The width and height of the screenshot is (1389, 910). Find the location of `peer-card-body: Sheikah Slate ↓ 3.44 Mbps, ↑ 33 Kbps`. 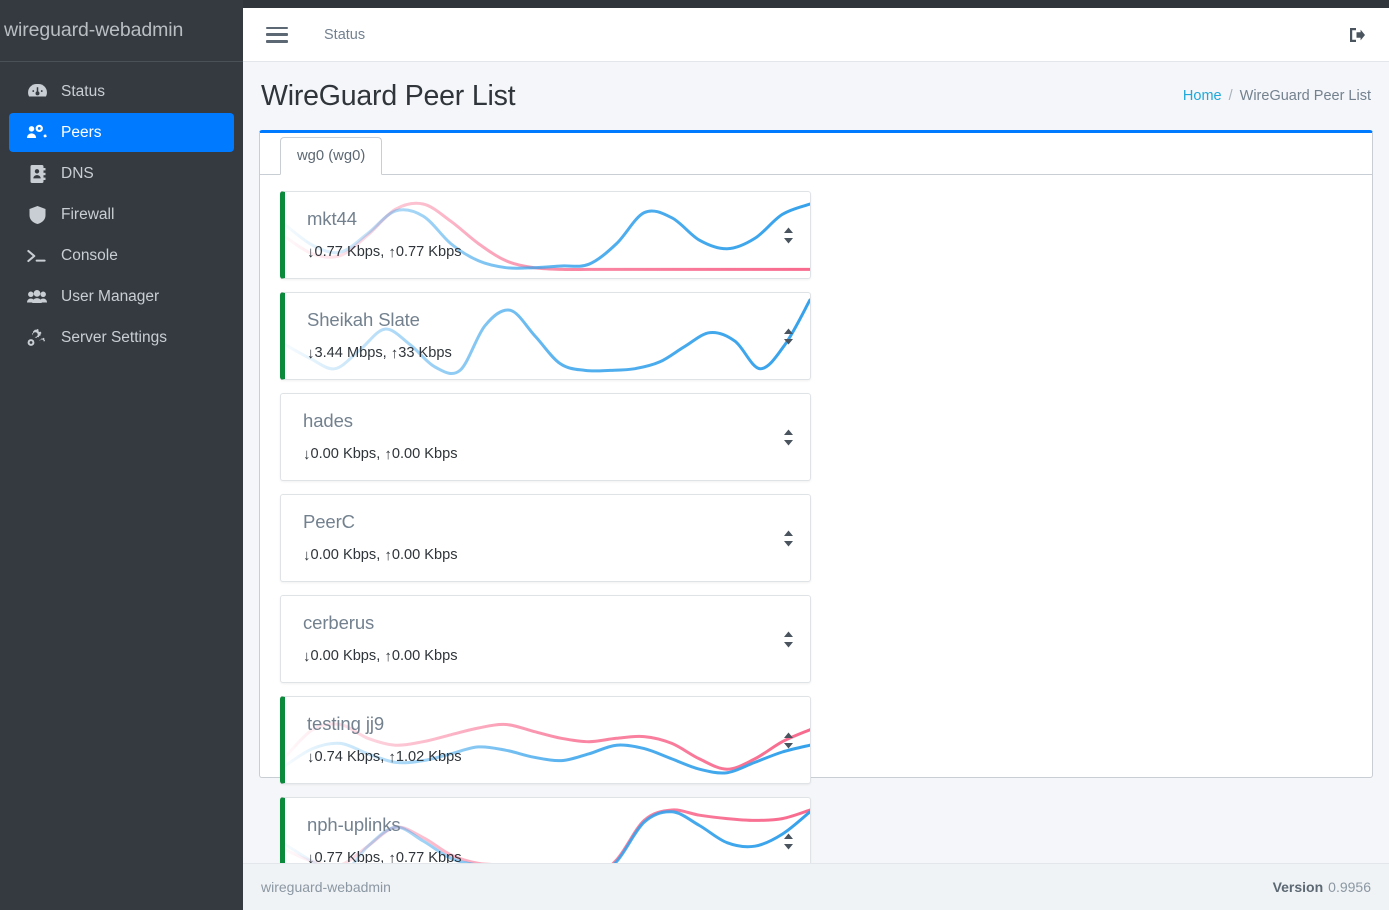

peer-card-body: Sheikah Slate ↓ 3.44 Mbps, ↑ 33 Kbps is located at coordinates (547, 327).